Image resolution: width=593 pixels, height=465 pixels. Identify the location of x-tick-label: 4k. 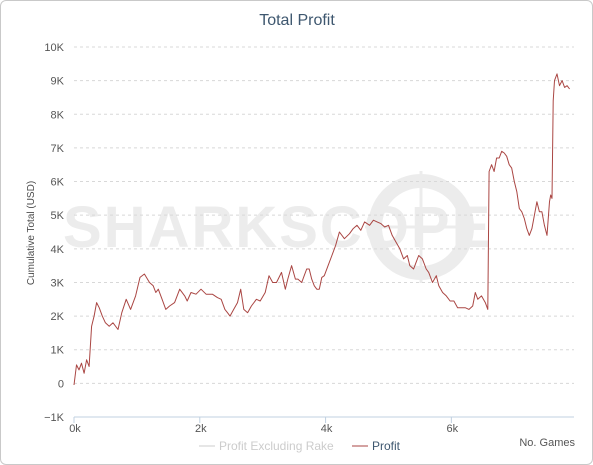
(327, 429).